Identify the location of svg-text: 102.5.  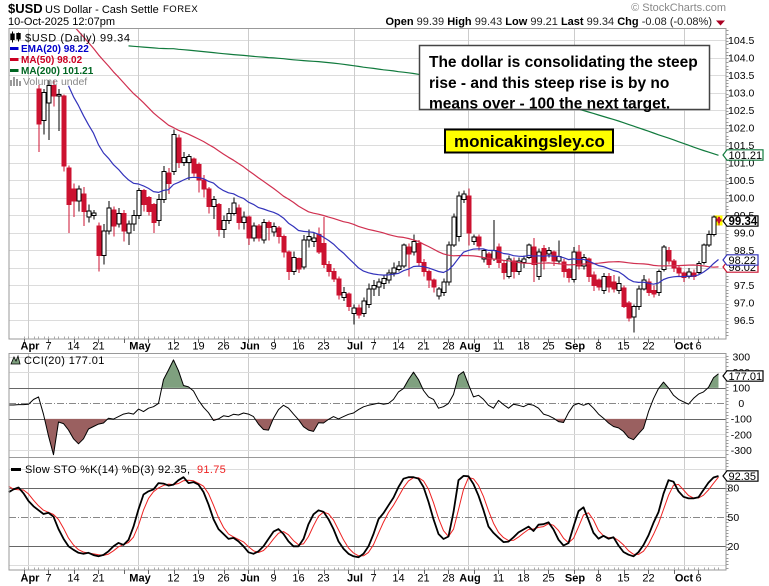
(741, 111).